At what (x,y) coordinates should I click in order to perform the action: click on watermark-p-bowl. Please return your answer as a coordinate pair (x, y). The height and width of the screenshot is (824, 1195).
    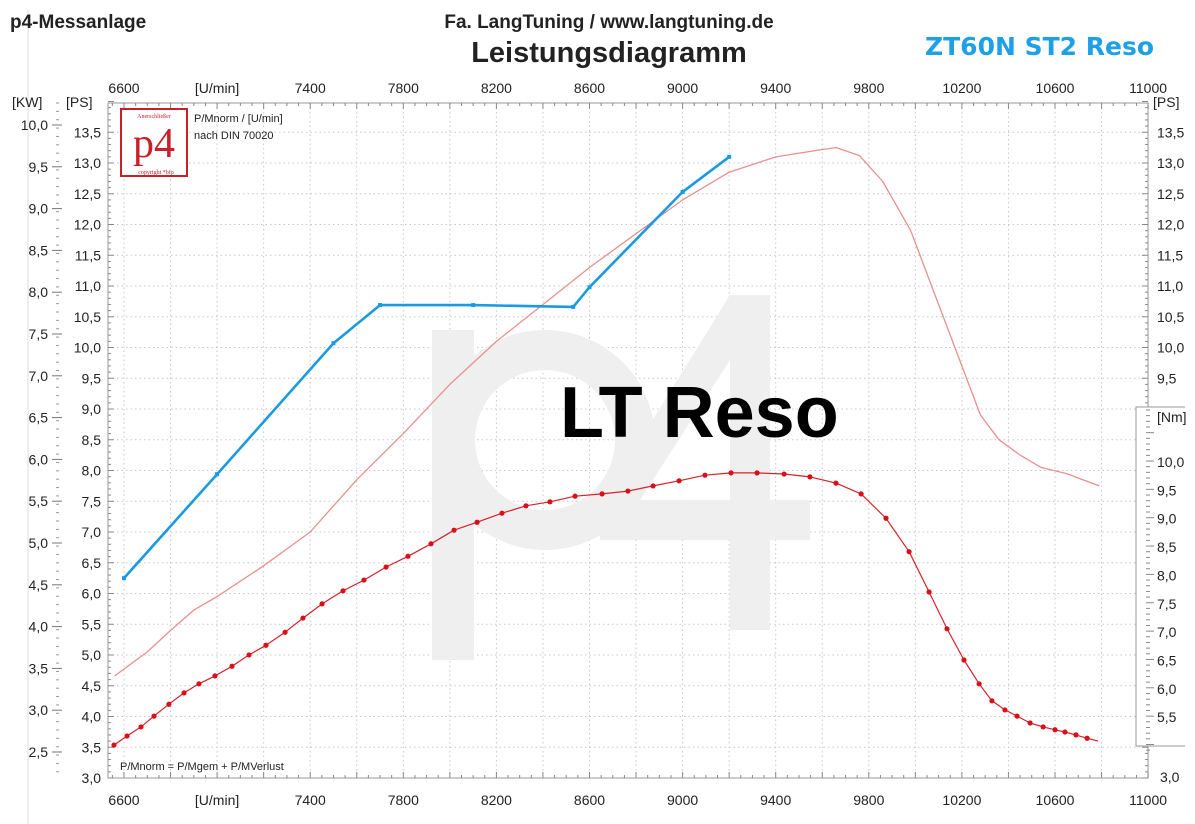
    Looking at the image, I should click on (545, 440).